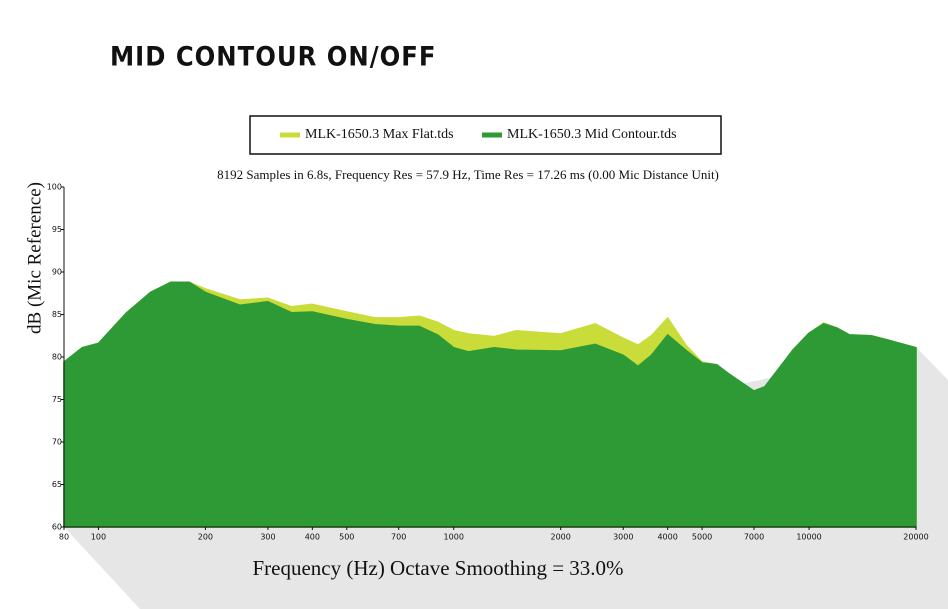 The height and width of the screenshot is (609, 948). What do you see at coordinates (346, 537) in the screenshot?
I see `x-tick-label: 500` at bounding box center [346, 537].